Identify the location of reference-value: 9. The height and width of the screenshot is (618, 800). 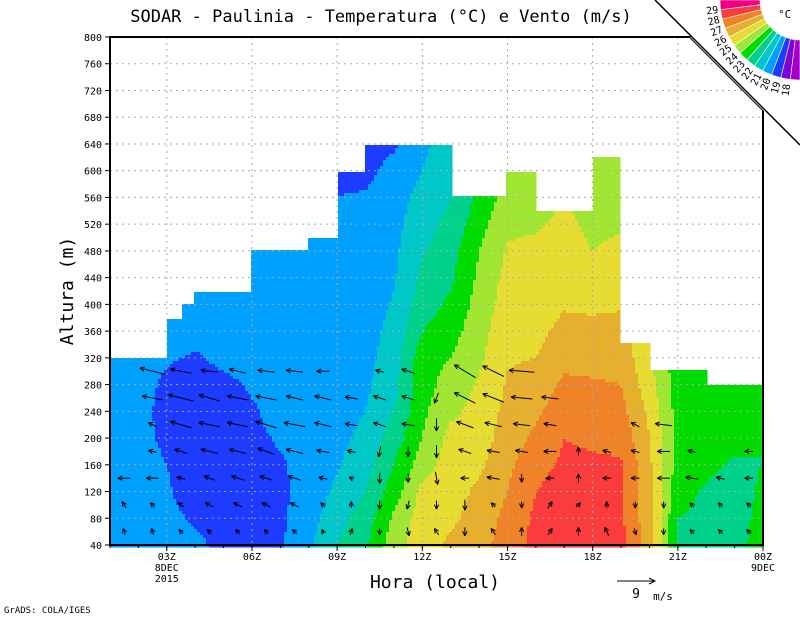
(636, 594).